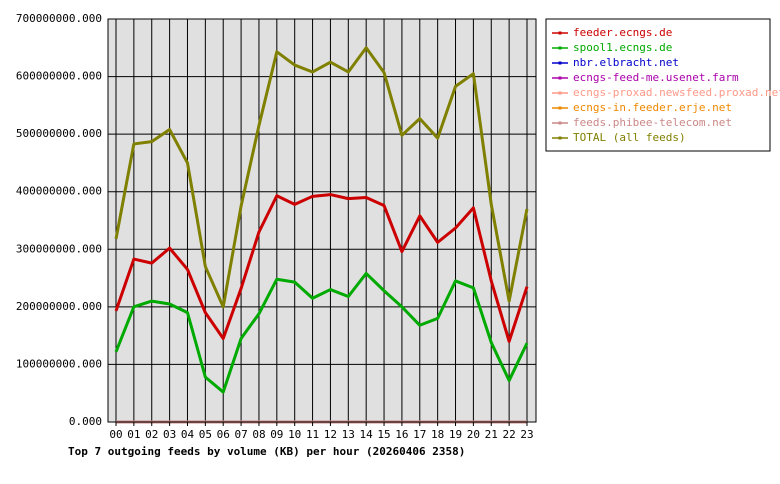 Image resolution: width=780 pixels, height=484 pixels. I want to click on x-tick-label: 18, so click(437, 434).